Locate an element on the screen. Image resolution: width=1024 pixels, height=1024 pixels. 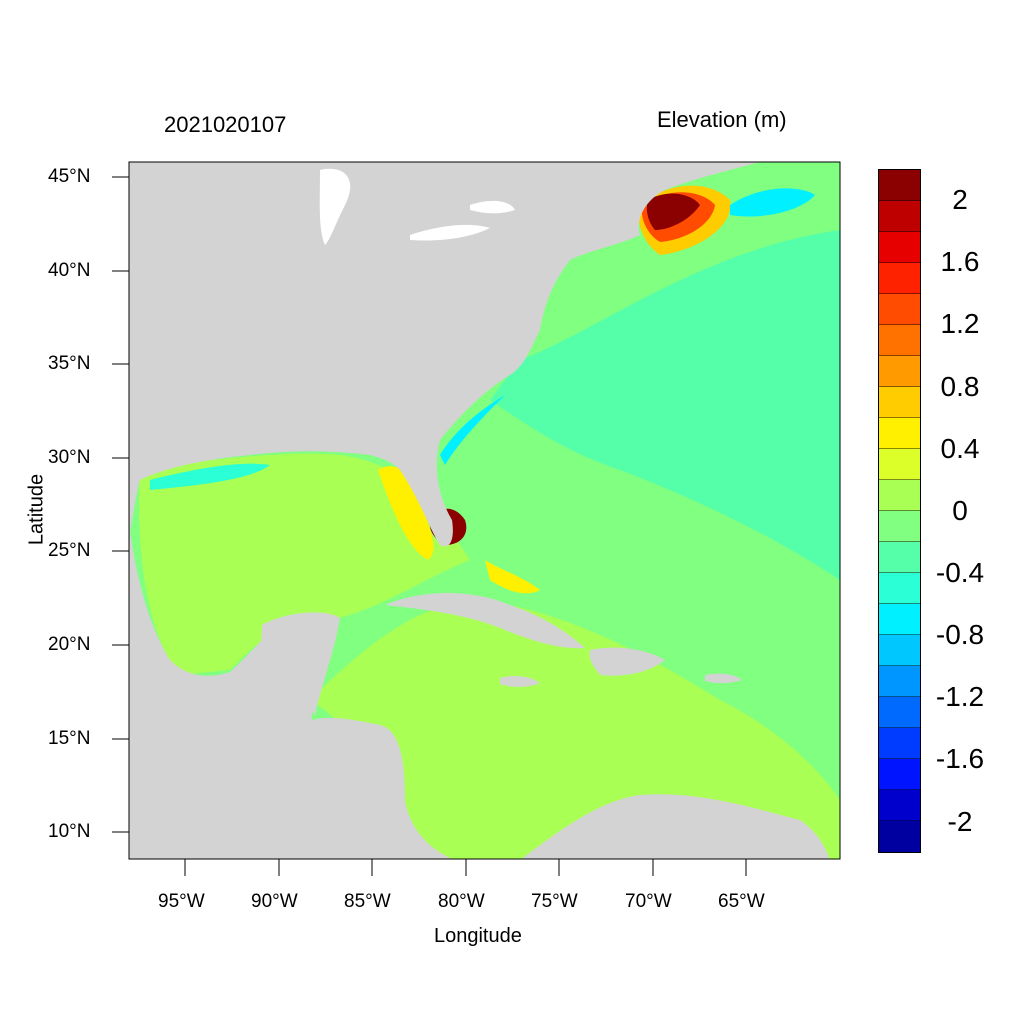
lat-tick-label: 30°N is located at coordinates (69, 457).